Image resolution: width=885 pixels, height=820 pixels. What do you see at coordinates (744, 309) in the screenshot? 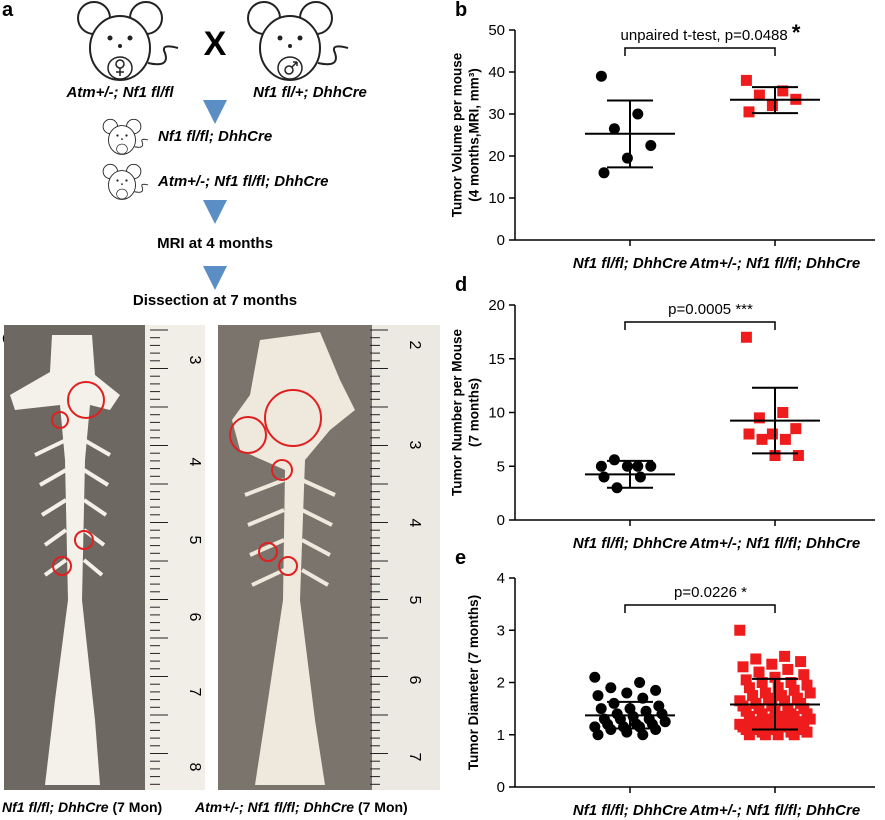
I see `significance: ***` at bounding box center [744, 309].